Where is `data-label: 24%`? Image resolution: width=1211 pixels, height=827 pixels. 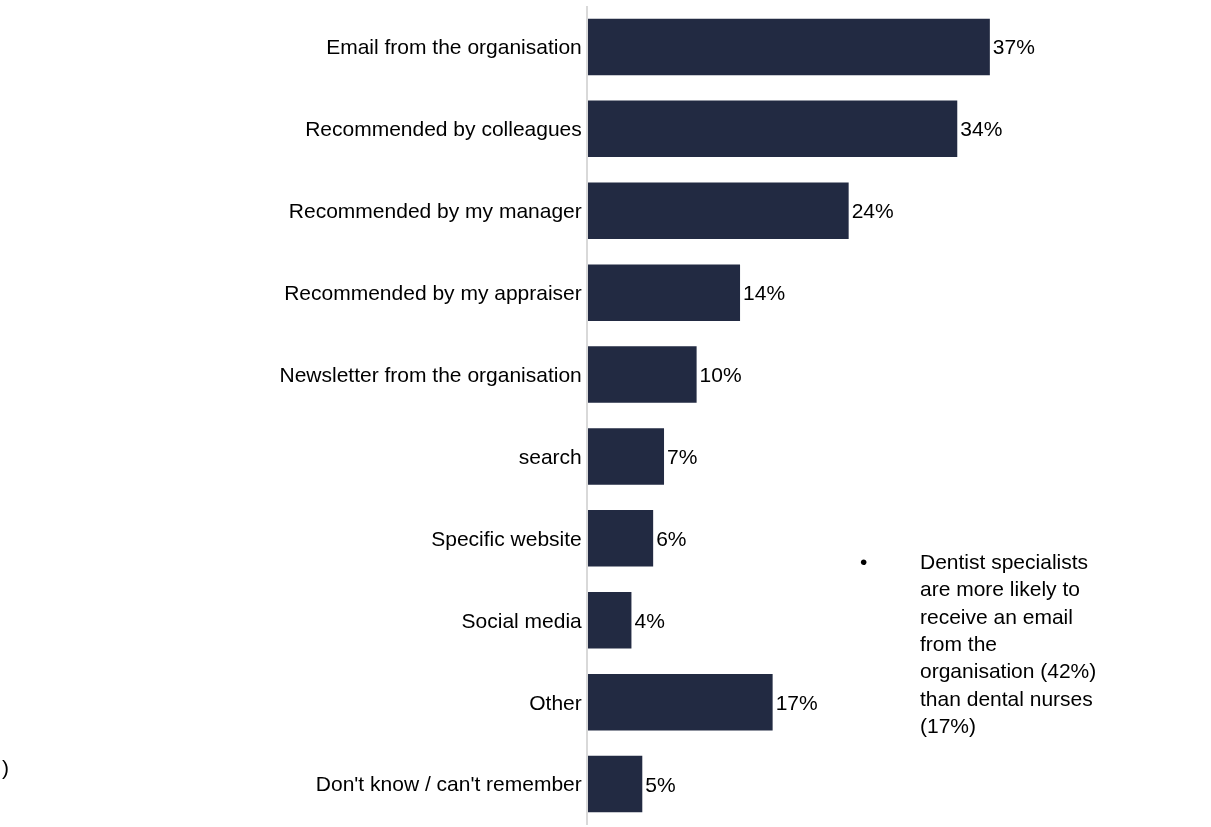
data-label: 24% is located at coordinates (872, 211).